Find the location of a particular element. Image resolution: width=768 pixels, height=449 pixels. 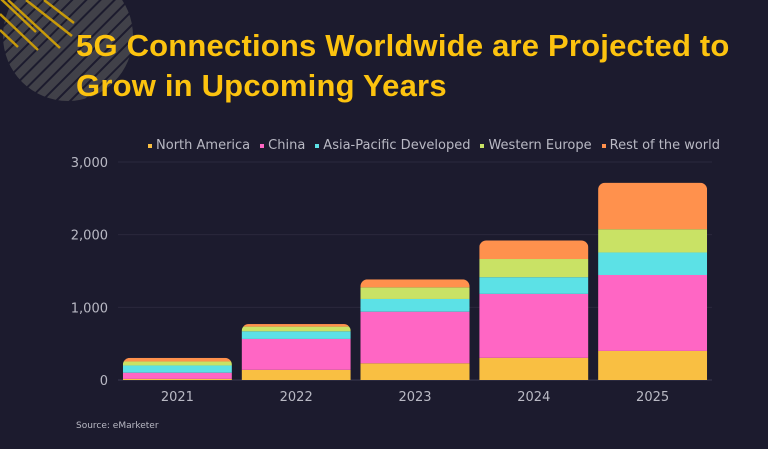

y-tick-label: 1,000 is located at coordinates (89, 308).